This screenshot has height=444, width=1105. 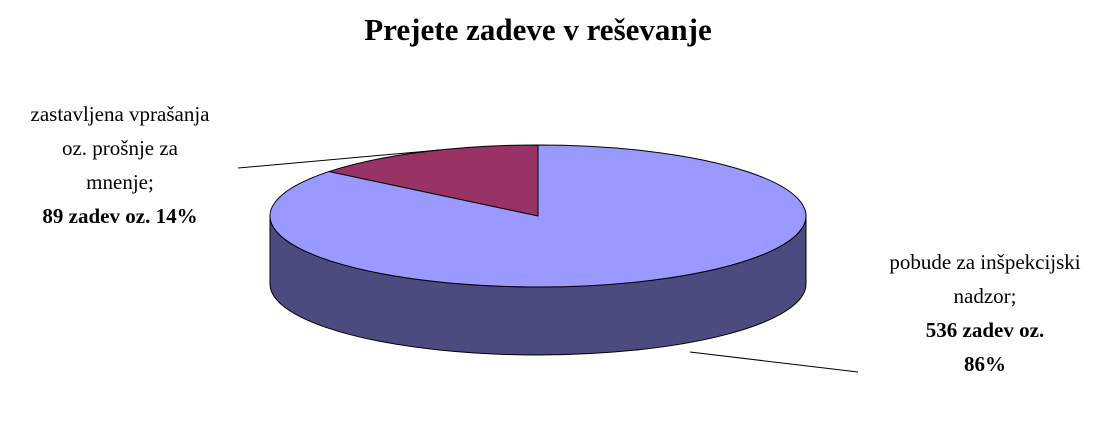 What do you see at coordinates (538, 29) in the screenshot?
I see `chart-title: Prejete zadeve v reševanje` at bounding box center [538, 29].